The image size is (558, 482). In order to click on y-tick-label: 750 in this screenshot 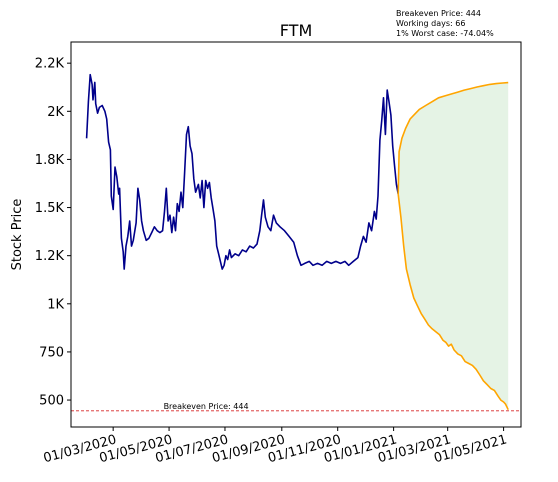, I will do `click(51, 352)`.